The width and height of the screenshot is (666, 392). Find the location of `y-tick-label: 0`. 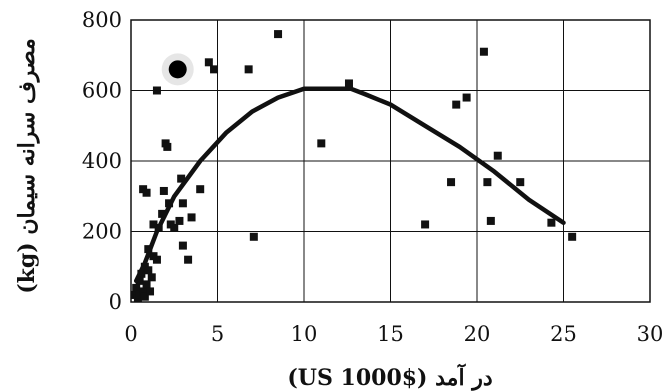

y-tick-label: 0 is located at coordinates (115, 302).